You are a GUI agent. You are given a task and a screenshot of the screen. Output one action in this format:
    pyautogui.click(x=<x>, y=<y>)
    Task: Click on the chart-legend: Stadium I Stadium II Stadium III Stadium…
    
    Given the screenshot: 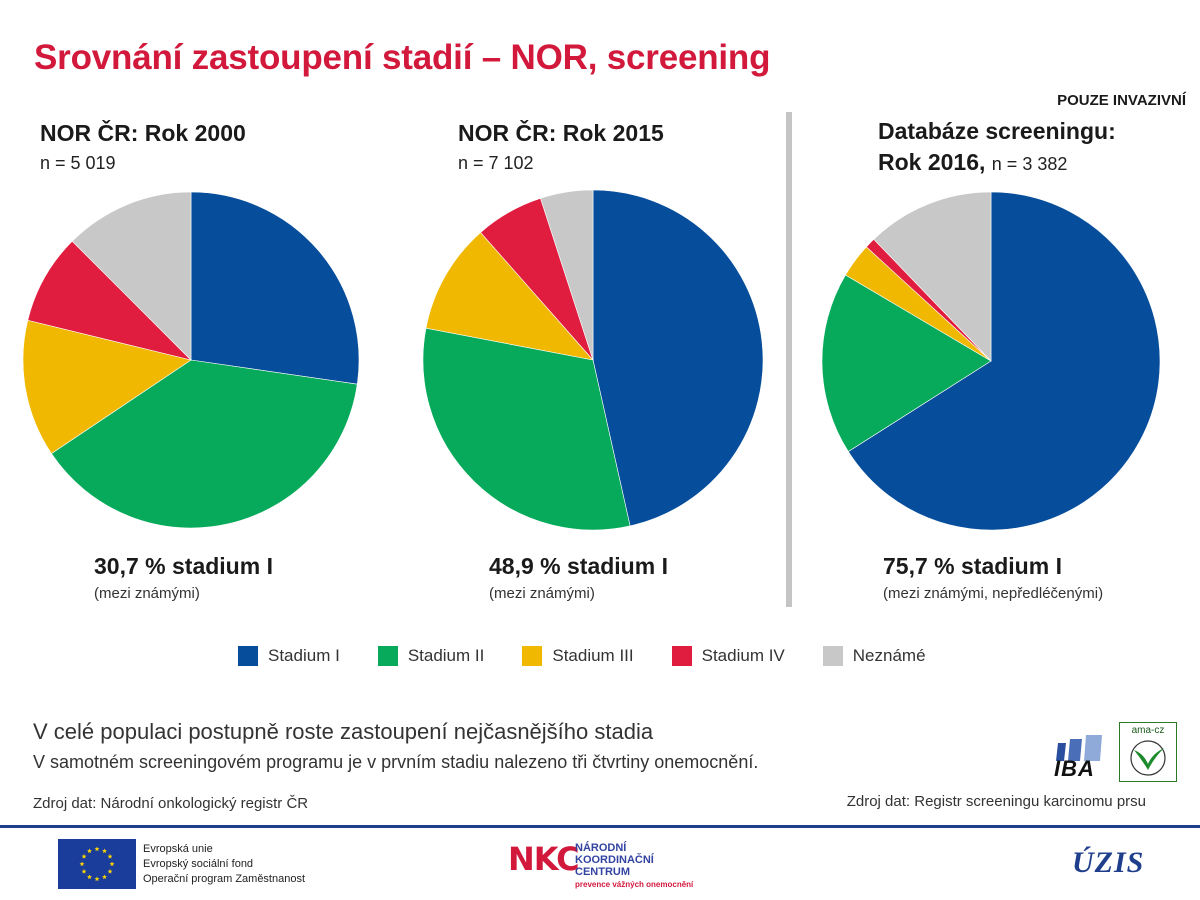 What is the action you would take?
    pyautogui.click(x=582, y=656)
    